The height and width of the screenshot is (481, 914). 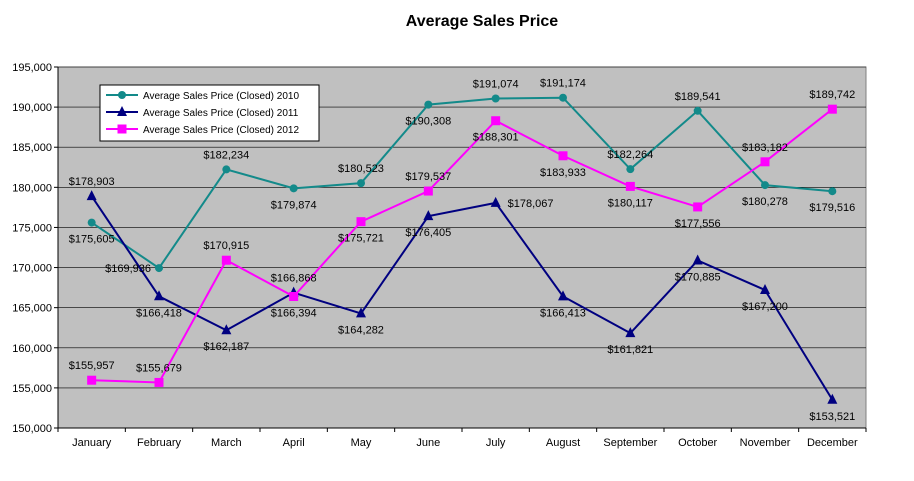 I want to click on legend-item-3: Average Sales Price (Closed) 2012, so click(x=202, y=130).